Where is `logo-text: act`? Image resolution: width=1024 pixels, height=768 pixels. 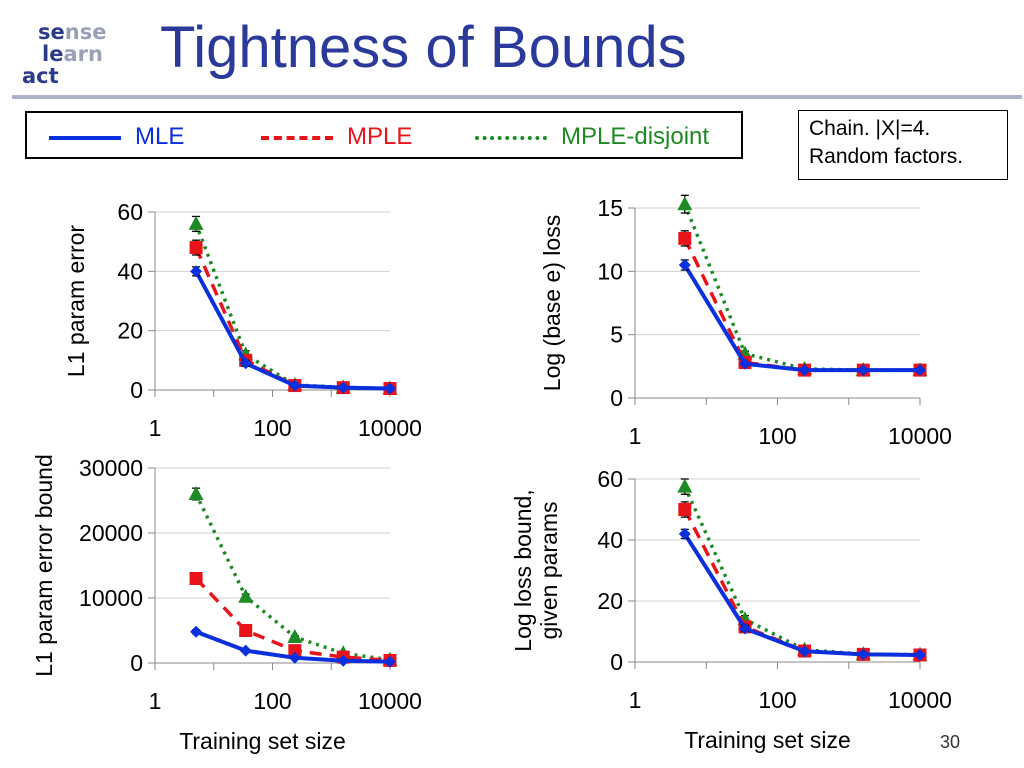 logo-text: act is located at coordinates (40, 76).